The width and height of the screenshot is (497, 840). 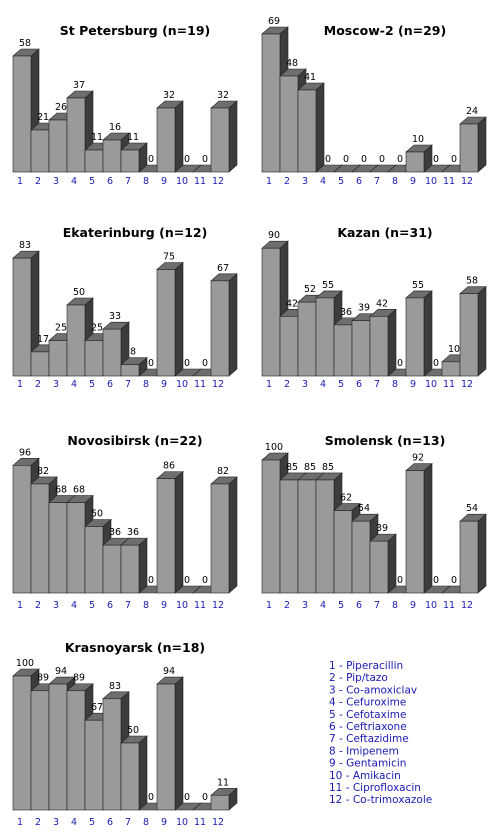 What do you see at coordinates (310, 77) in the screenshot?
I see `bar-value-label: 41` at bounding box center [310, 77].